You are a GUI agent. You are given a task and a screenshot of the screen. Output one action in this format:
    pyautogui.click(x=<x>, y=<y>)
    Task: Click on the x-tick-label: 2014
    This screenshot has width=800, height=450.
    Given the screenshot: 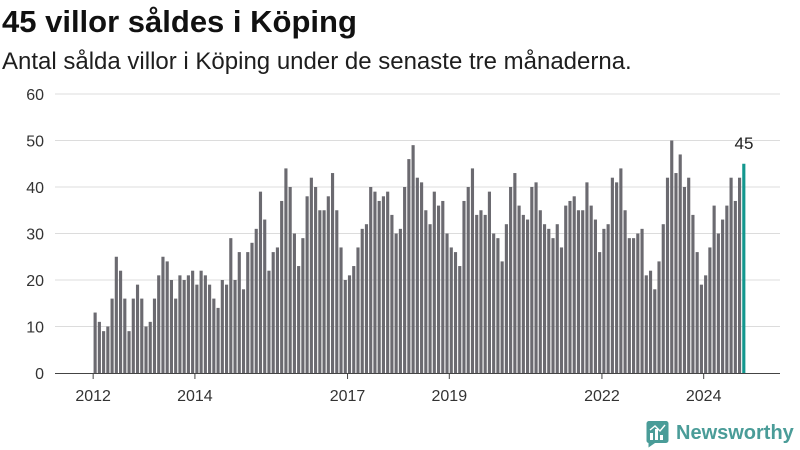 What is the action you would take?
    pyautogui.click(x=195, y=396)
    